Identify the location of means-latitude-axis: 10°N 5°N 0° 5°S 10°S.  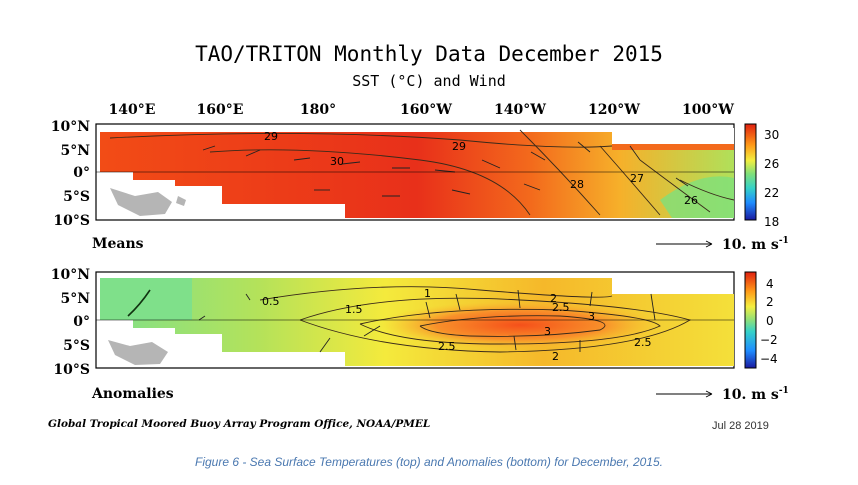
(70, 174).